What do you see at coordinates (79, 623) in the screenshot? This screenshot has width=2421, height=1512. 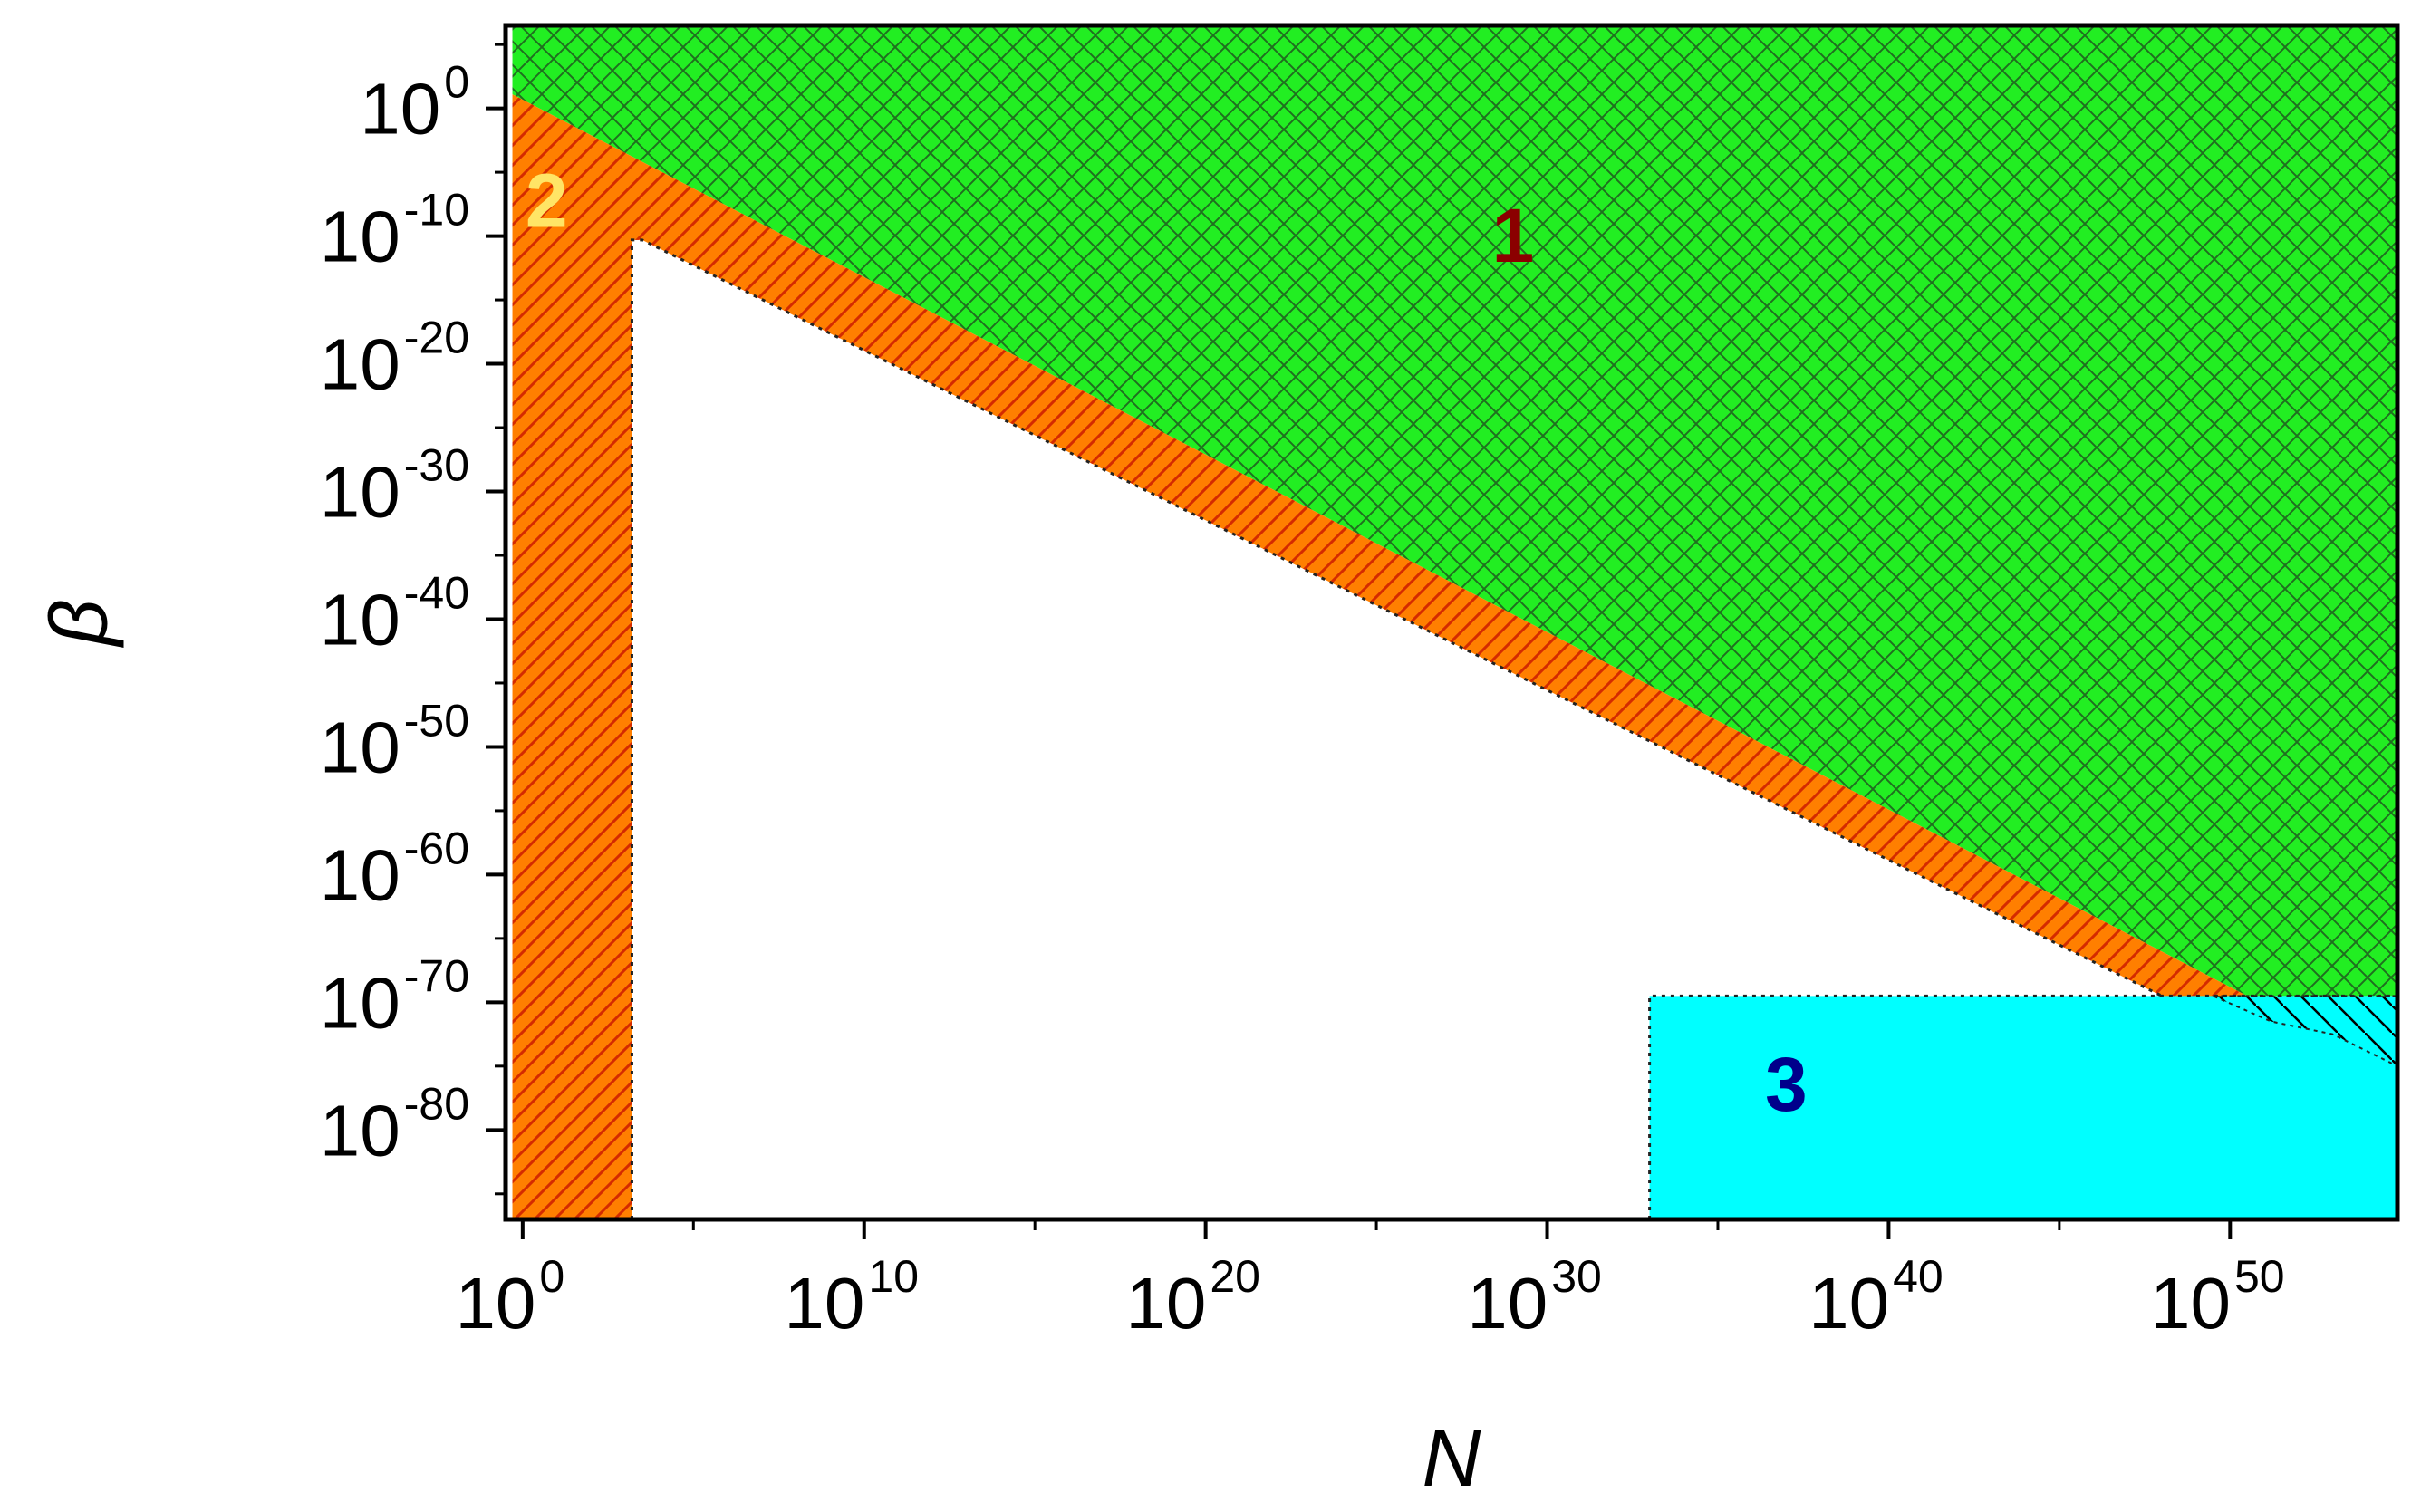 I see `y-axis-label: β` at bounding box center [79, 623].